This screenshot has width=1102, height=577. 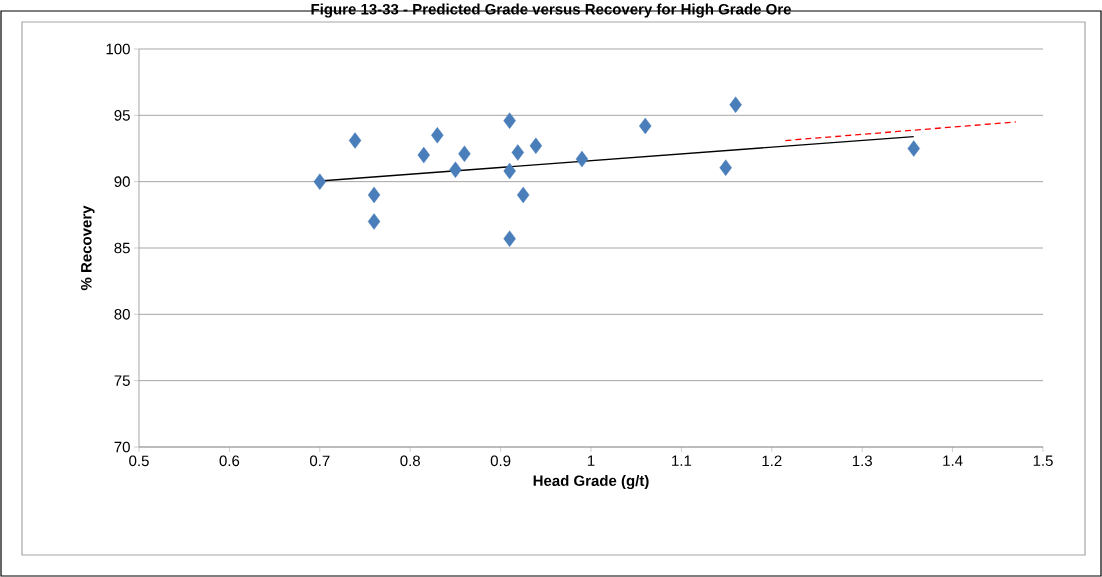 What do you see at coordinates (1043, 460) in the screenshot?
I see `x-tick-label: 1.5` at bounding box center [1043, 460].